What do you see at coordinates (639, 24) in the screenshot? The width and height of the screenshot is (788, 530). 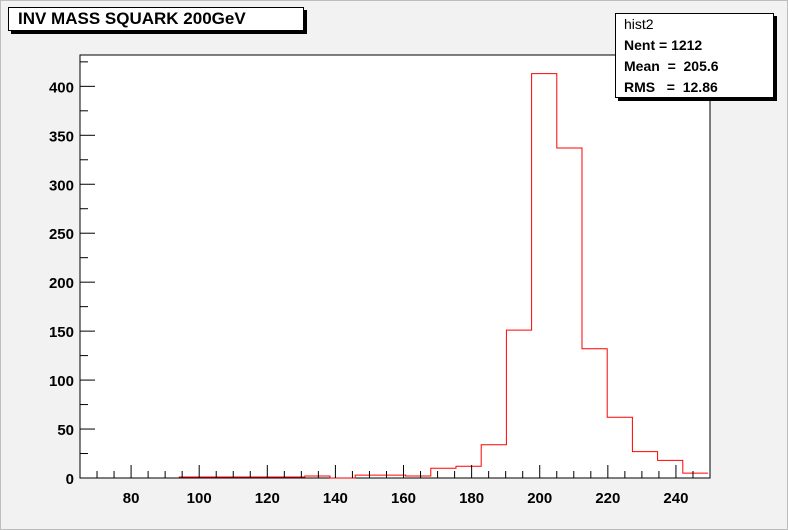 I see `stats-histogram-name: hist2` at bounding box center [639, 24].